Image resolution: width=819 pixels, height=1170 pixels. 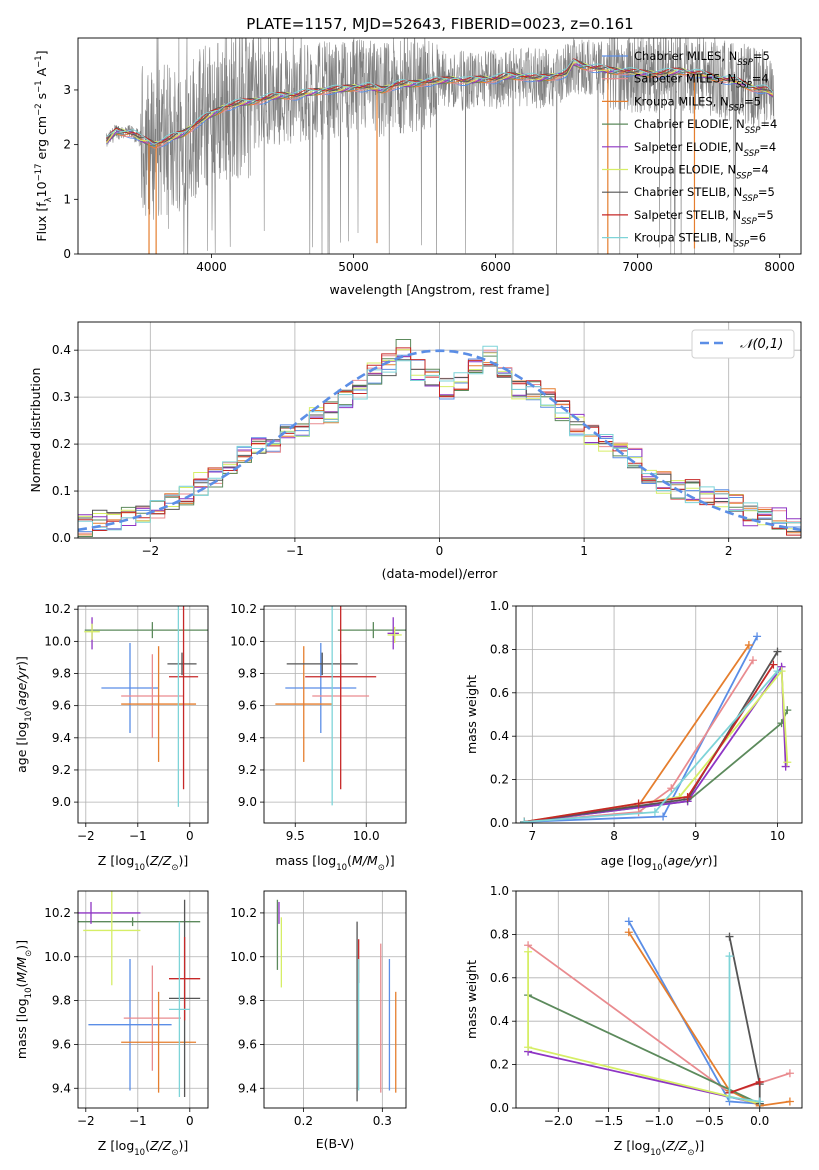 I want to click on weight_vs_age-marks, so click(x=656, y=727).